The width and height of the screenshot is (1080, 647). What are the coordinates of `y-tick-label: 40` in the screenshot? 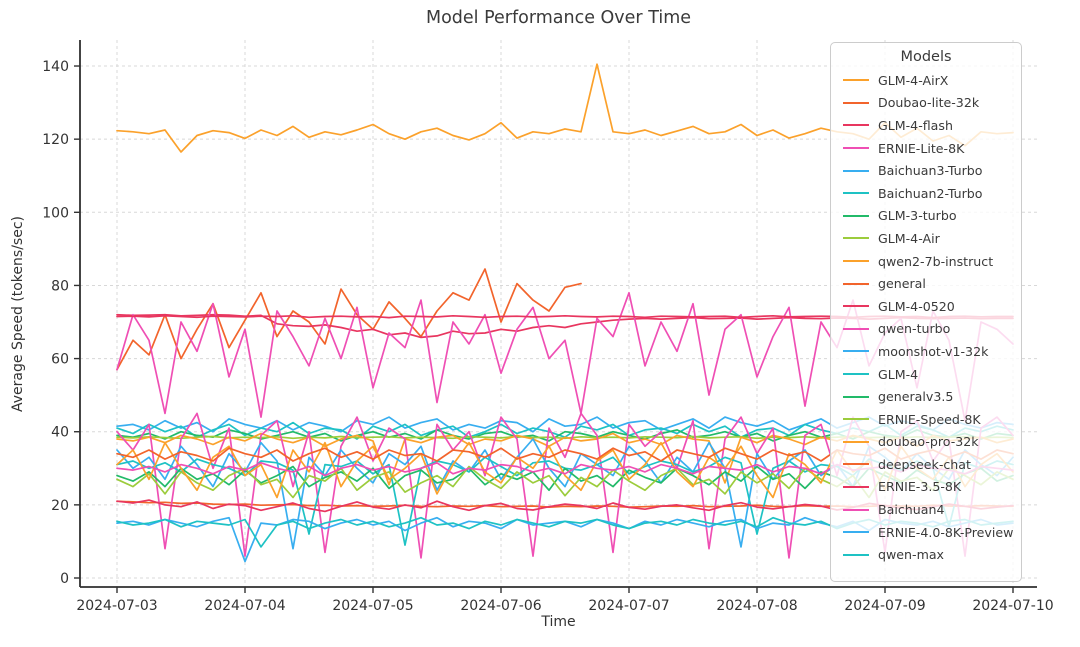 It's located at (60, 433).